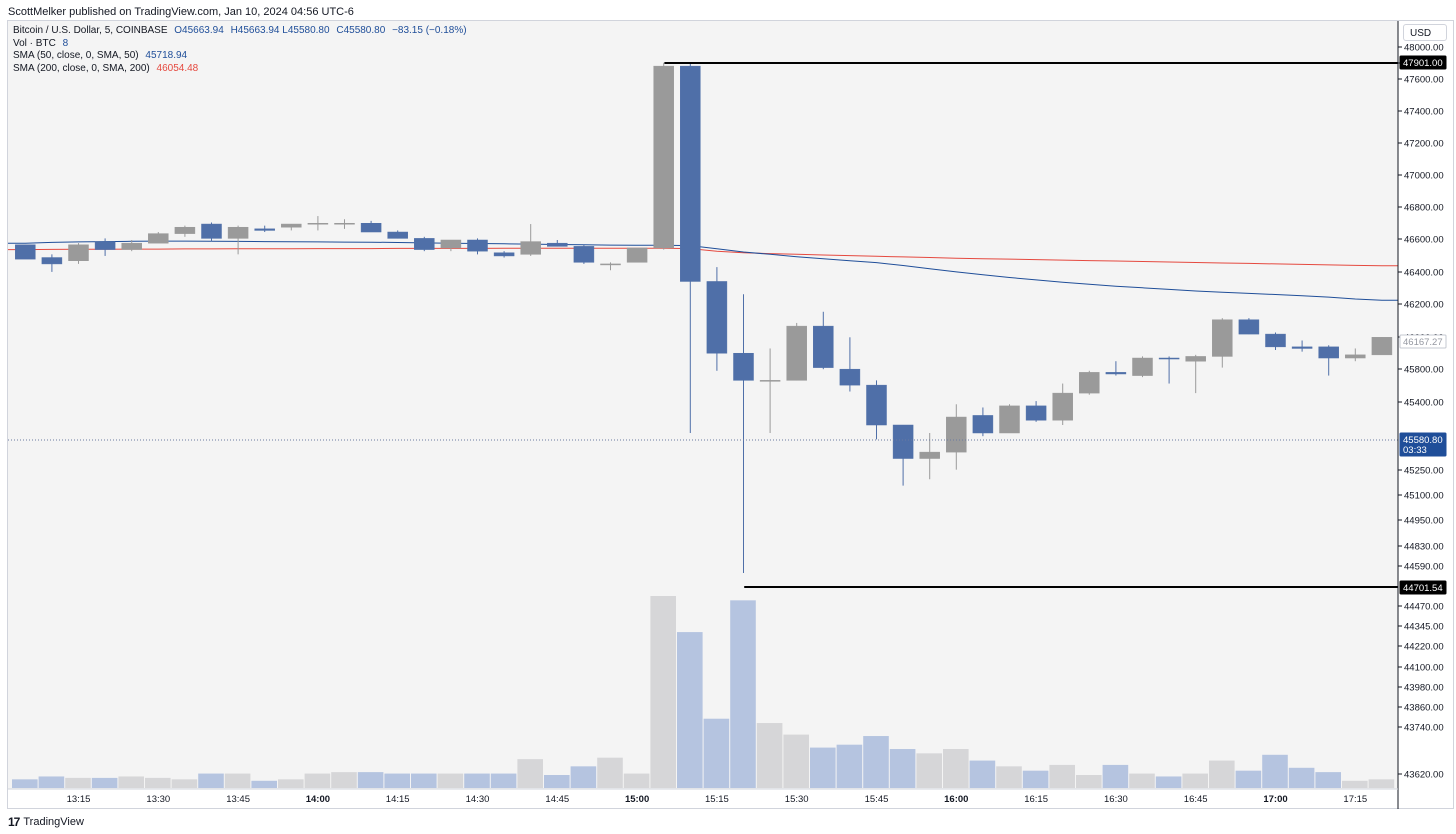  I want to click on price-tick-label: 45250.00, so click(1424, 471).